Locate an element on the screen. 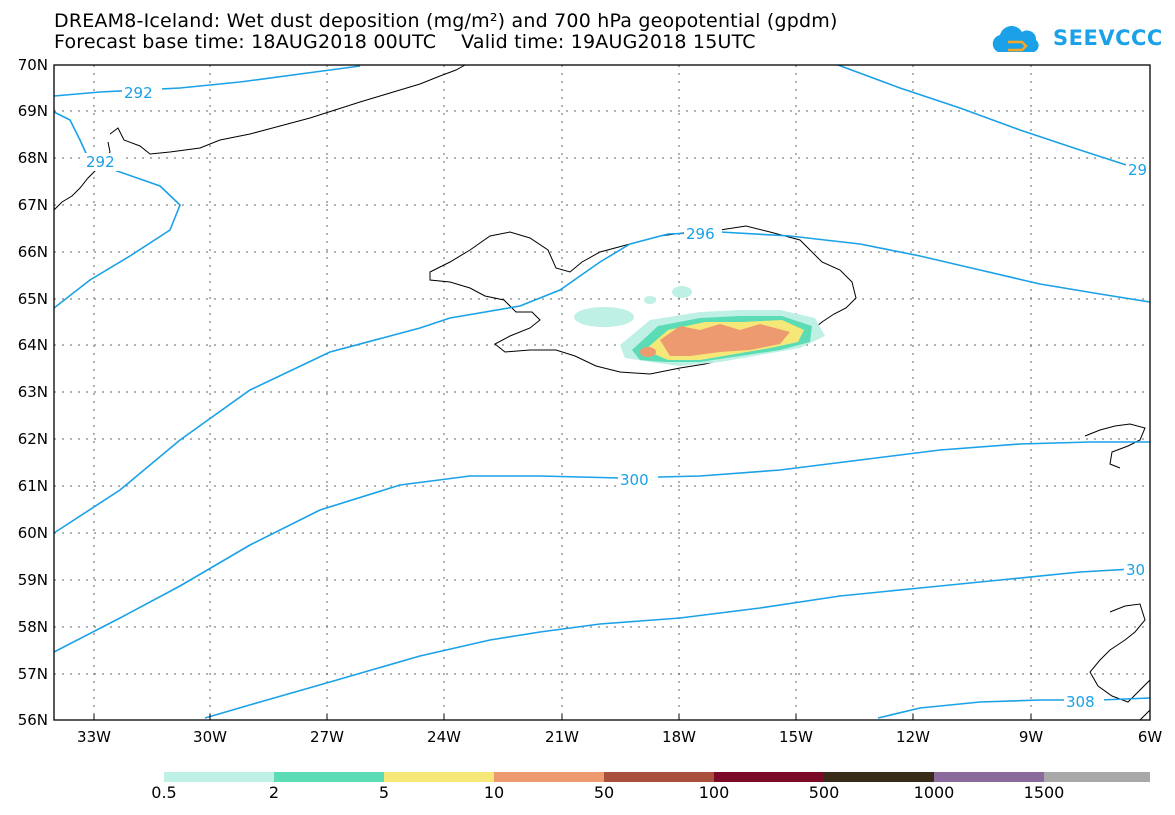  lat-label-64n: 64N is located at coordinates (33, 345).